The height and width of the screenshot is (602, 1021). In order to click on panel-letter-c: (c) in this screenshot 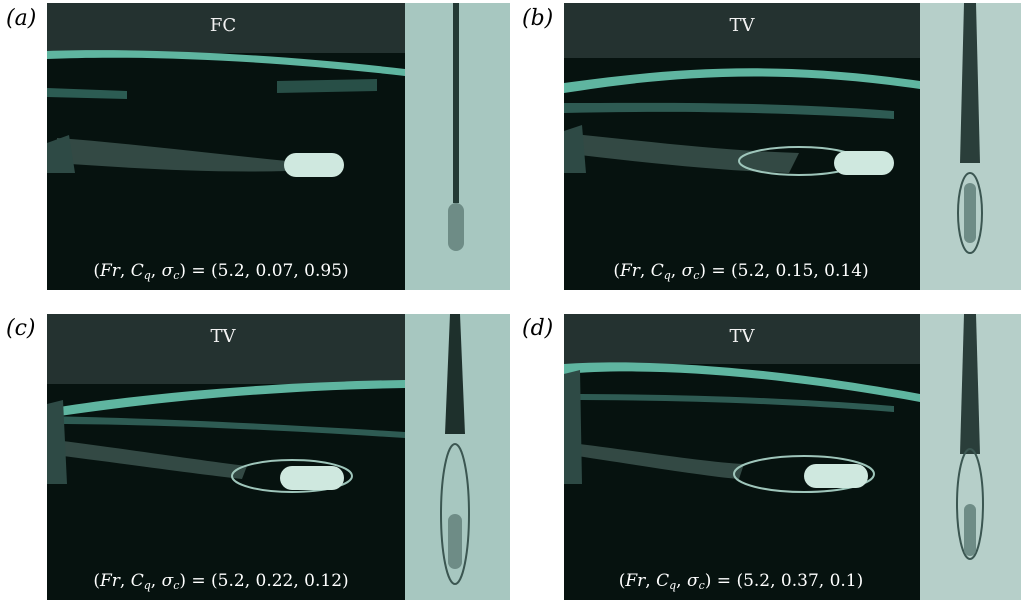, I will do `click(21, 328)`.